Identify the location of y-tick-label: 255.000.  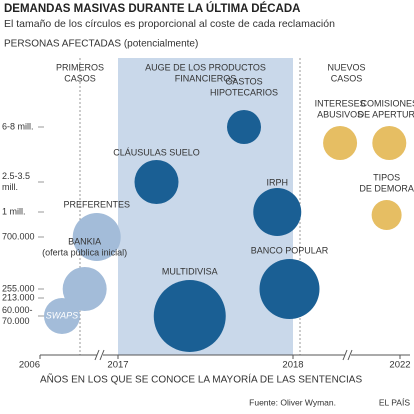
(18, 288).